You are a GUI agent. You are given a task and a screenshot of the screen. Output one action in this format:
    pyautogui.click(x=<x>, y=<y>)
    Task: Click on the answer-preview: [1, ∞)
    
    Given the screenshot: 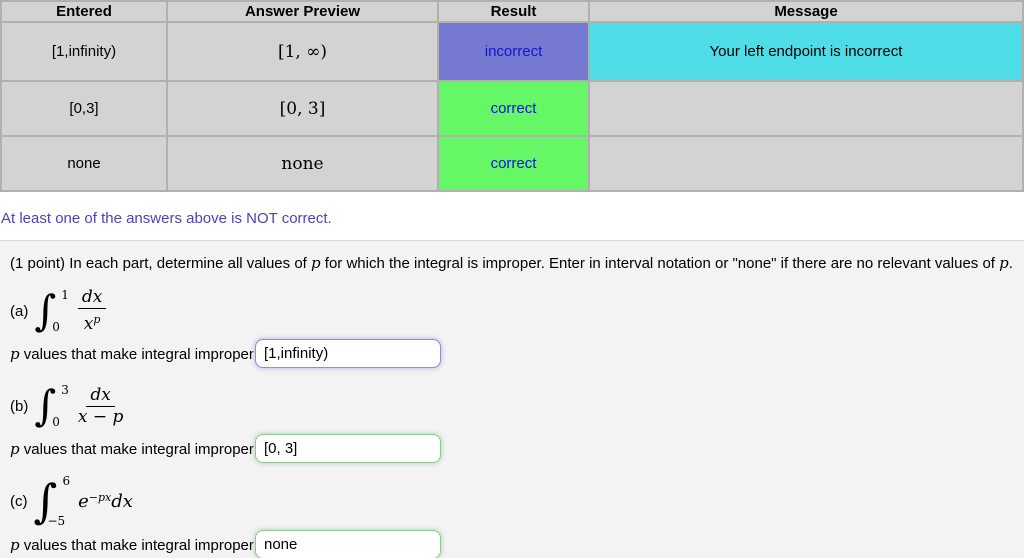 What is the action you would take?
    pyautogui.click(x=302, y=51)
    